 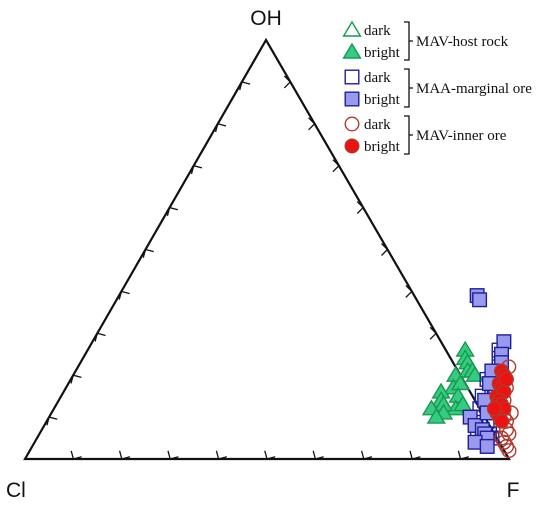 What do you see at coordinates (462, 42) in the screenshot?
I see `legend-group-label-0: MAV-host rock` at bounding box center [462, 42].